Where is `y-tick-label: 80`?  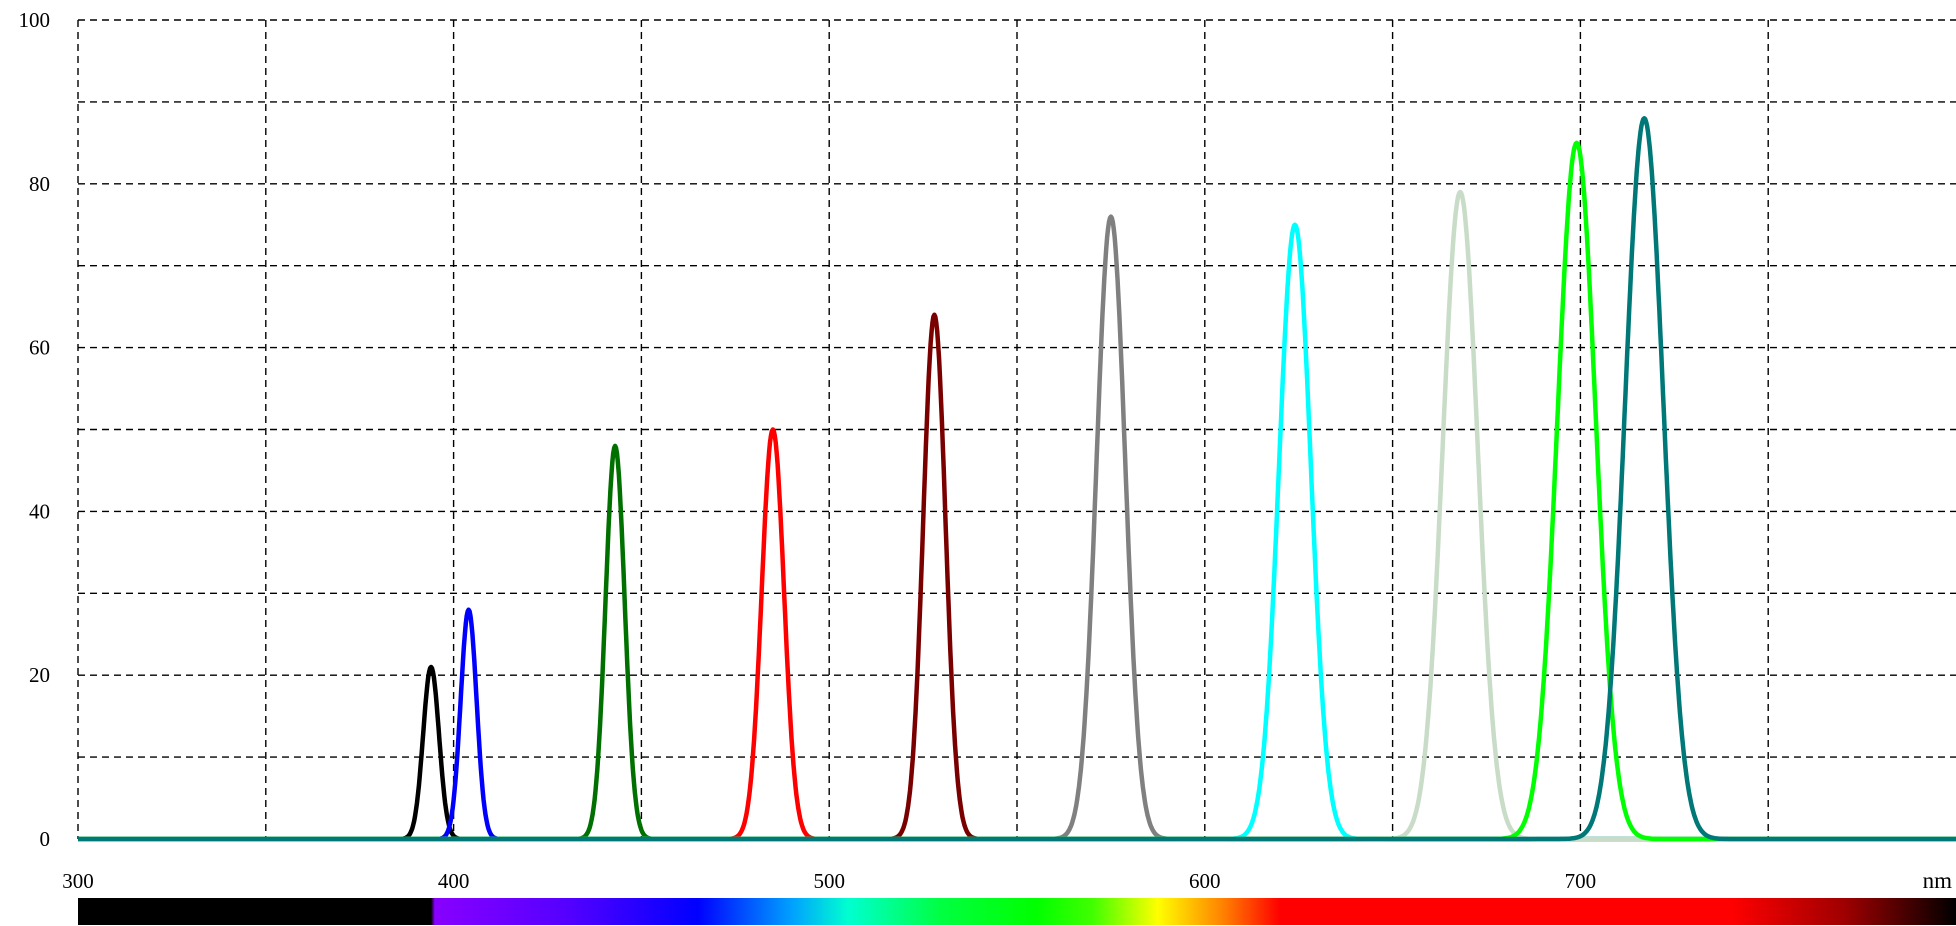
y-tick-label: 80 is located at coordinates (39, 184).